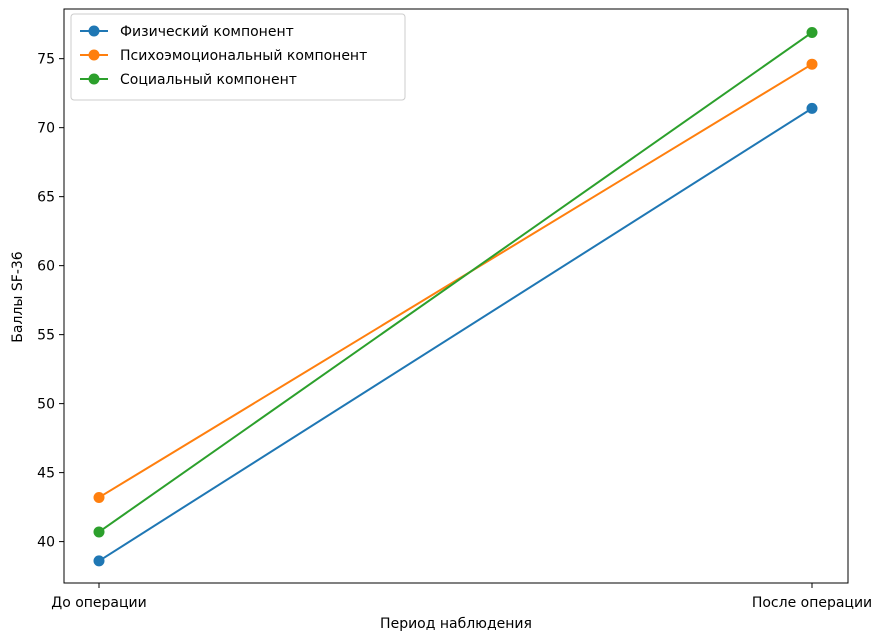 This screenshot has width=878, height=631. Describe the element at coordinates (46, 336) in the screenshot. I see `y-tick-label: 55` at that location.